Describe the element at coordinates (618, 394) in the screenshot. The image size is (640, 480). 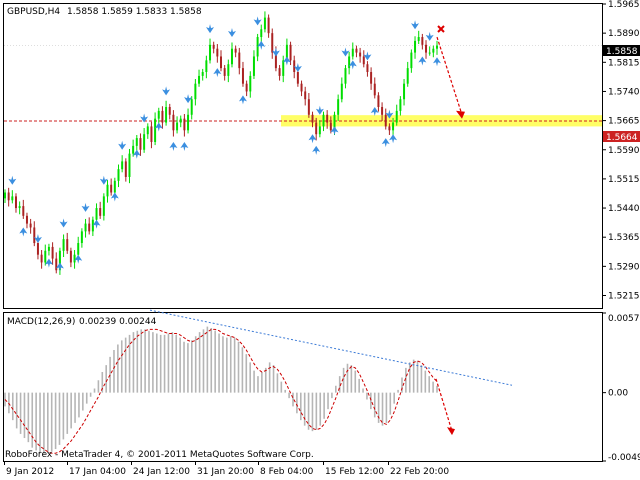
I see `macd-tick-label: 0.00` at that location.